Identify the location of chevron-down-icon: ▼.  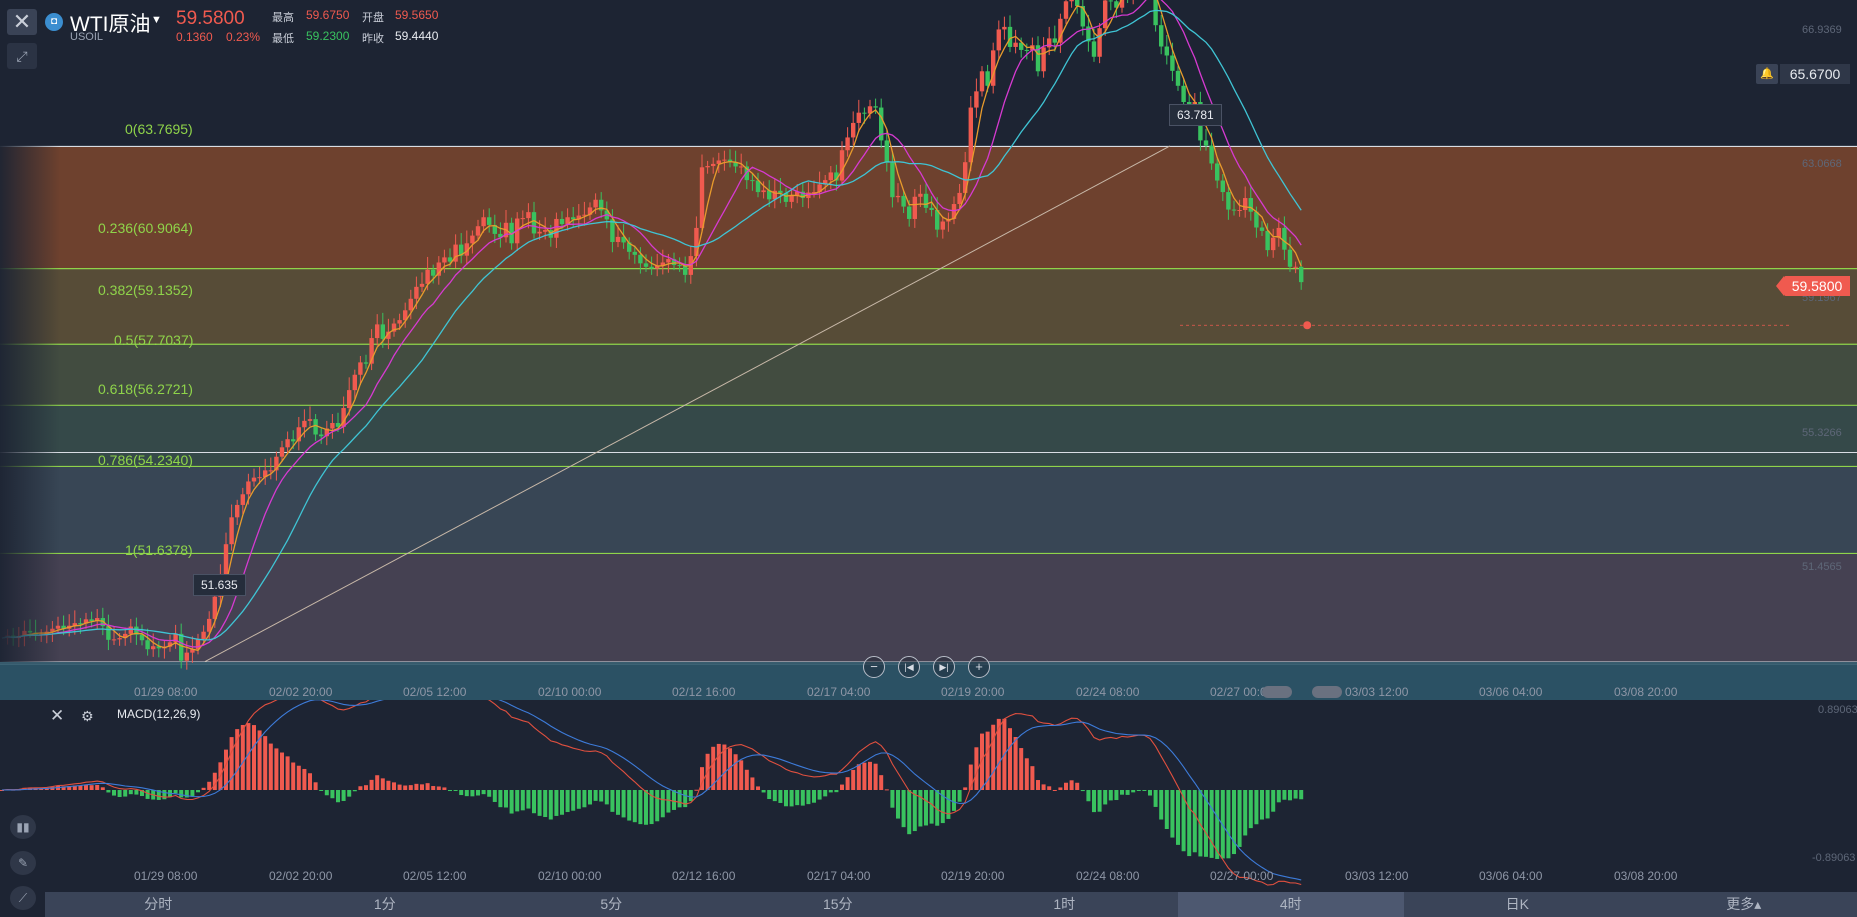
(156, 20).